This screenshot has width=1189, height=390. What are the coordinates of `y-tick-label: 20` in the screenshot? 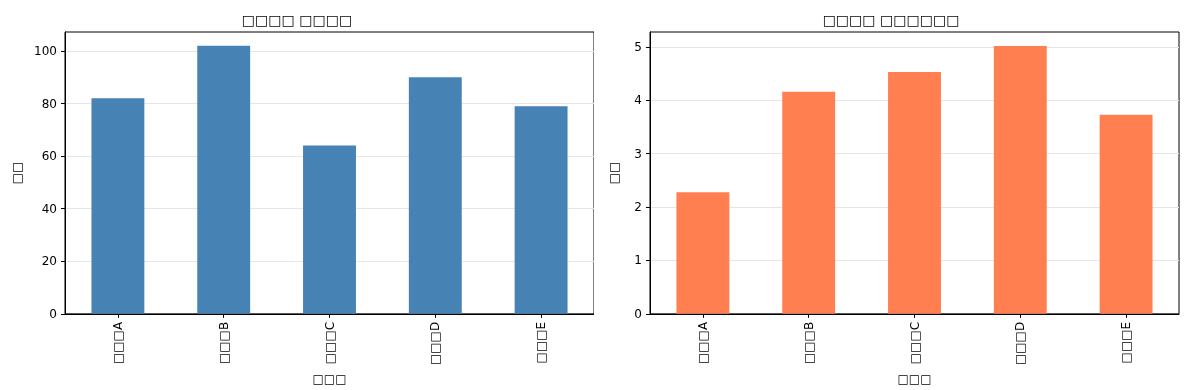 It's located at (49, 261).